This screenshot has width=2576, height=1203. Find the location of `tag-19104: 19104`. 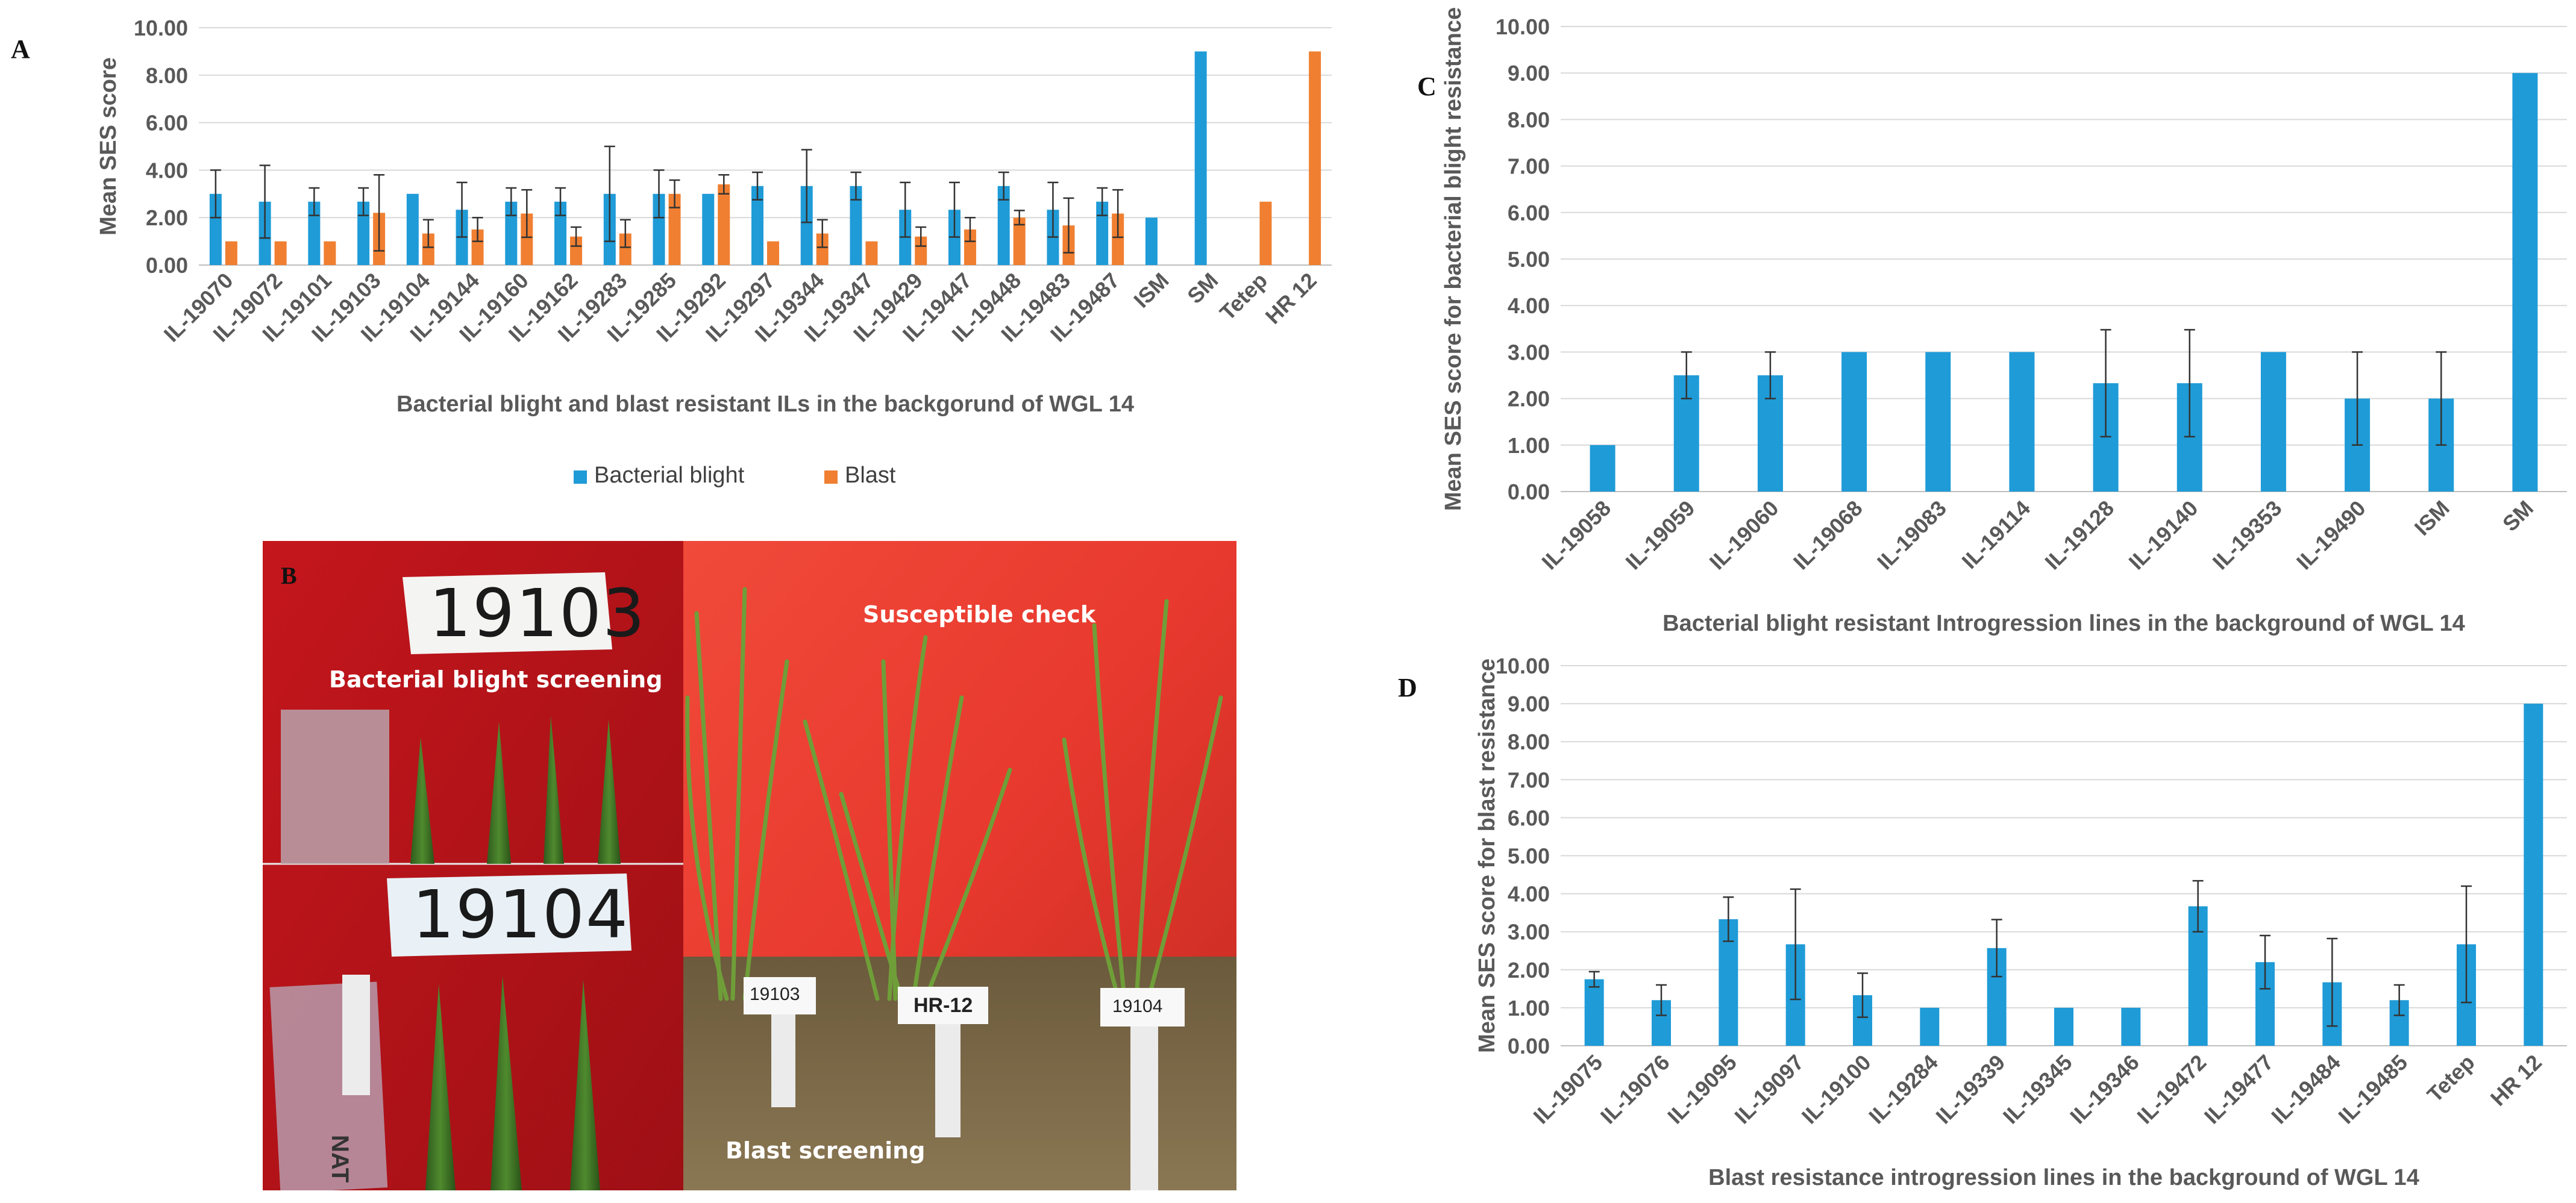

tag-19104: 19104 is located at coordinates (520, 914).